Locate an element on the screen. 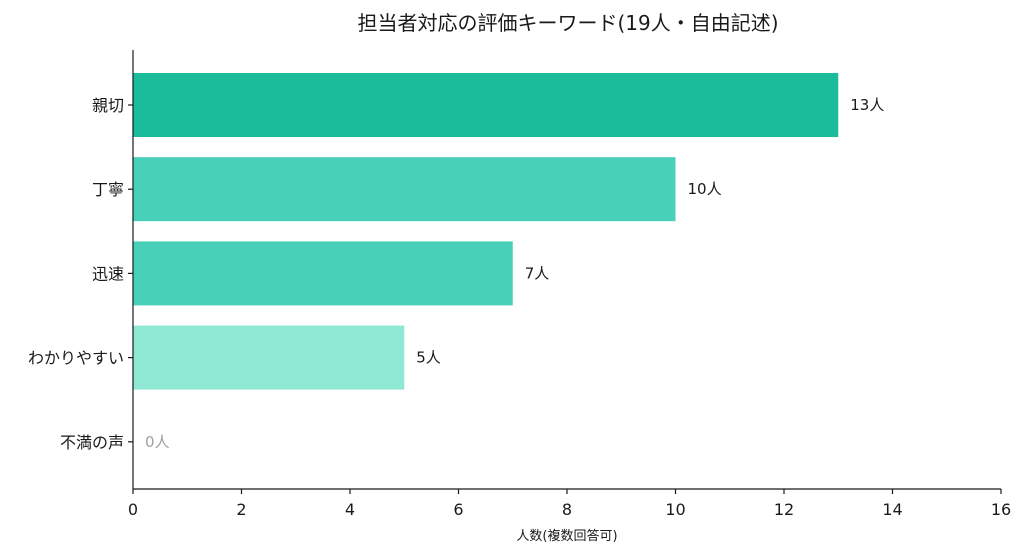  category-label-4: わかりやすい is located at coordinates (76, 358).